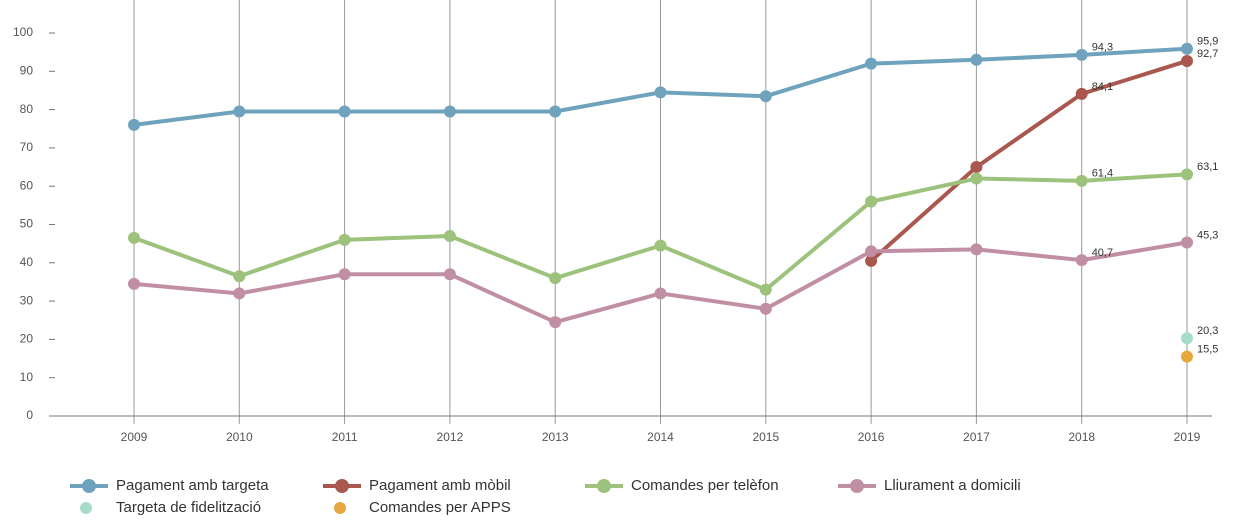 The width and height of the screenshot is (1236, 524). What do you see at coordinates (765, 437) in the screenshot?
I see `x-tick-label: 2015` at bounding box center [765, 437].